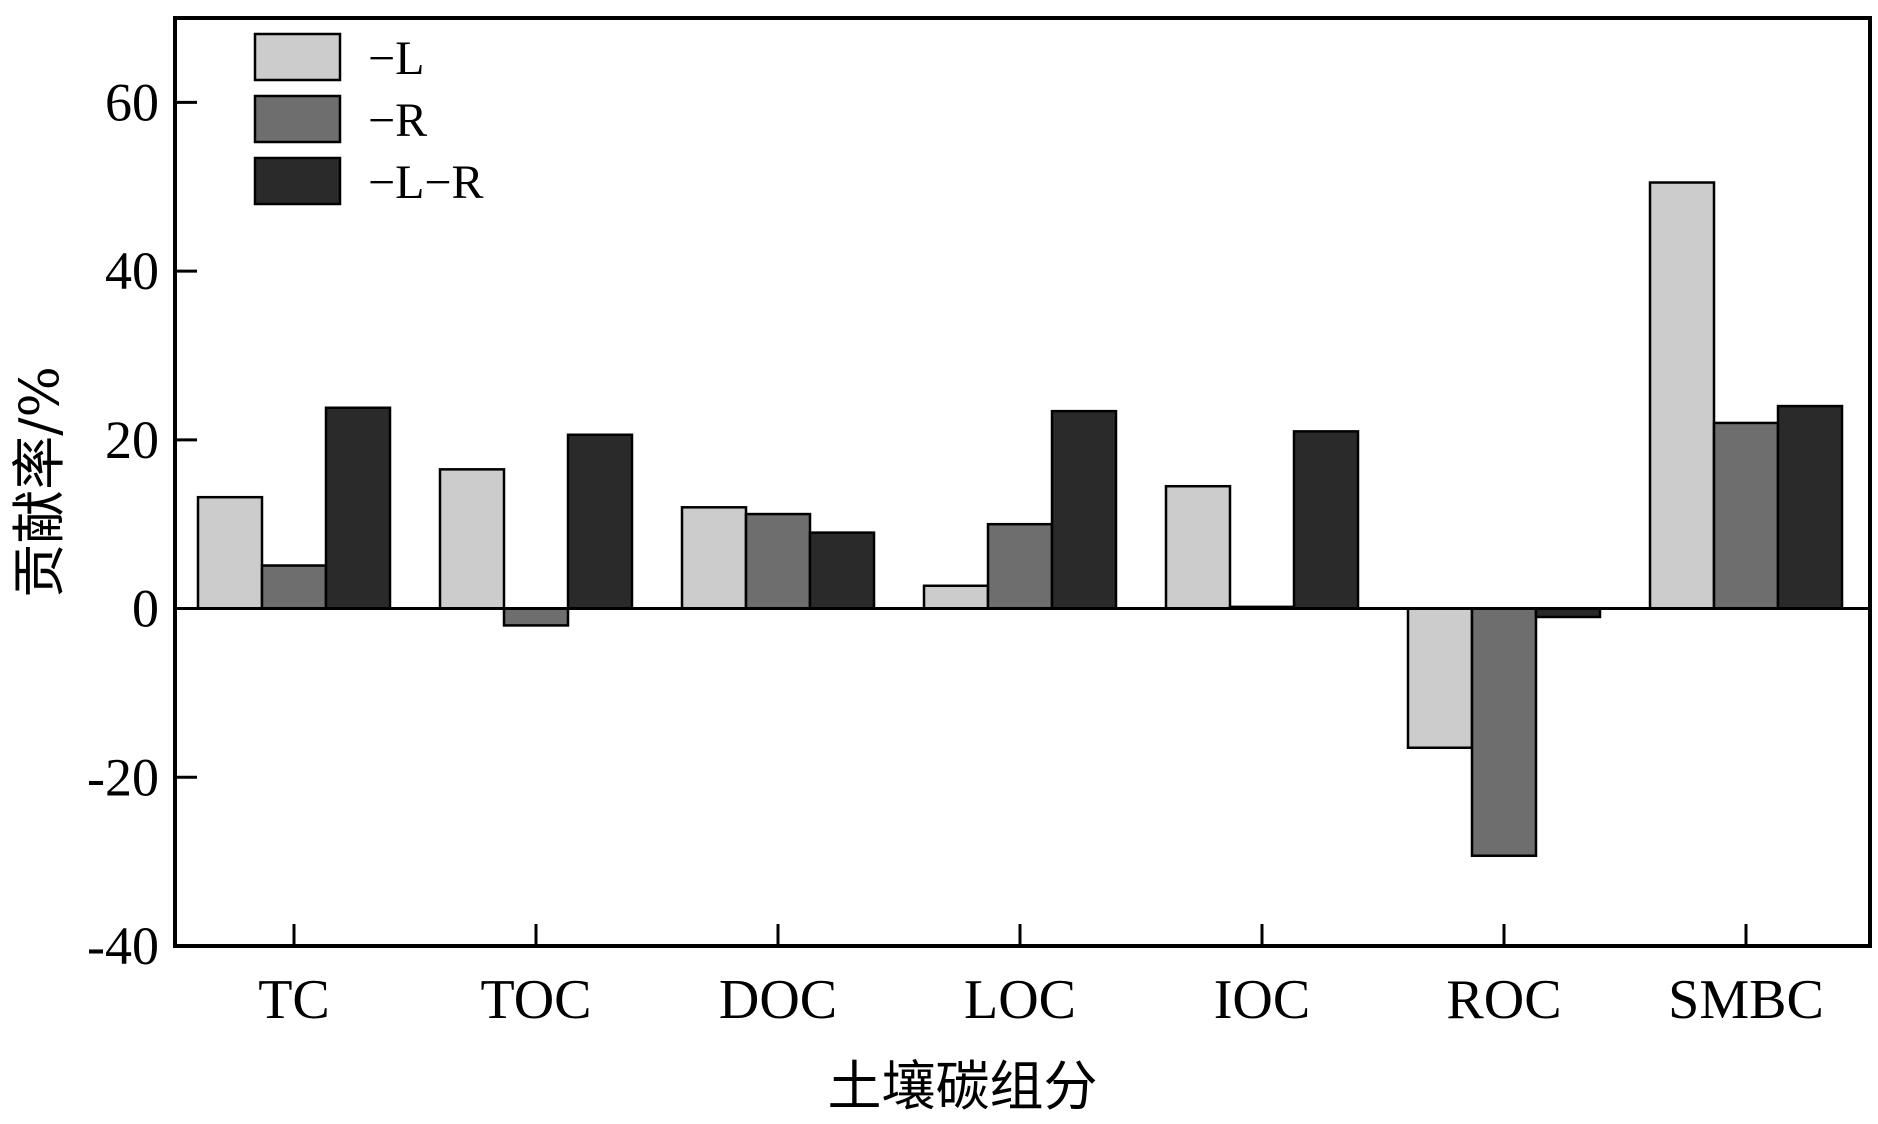 Image resolution: width=1878 pixels, height=1124 pixels. What do you see at coordinates (536, 1000) in the screenshot?
I see `x-tick-label-toc: TOC` at bounding box center [536, 1000].